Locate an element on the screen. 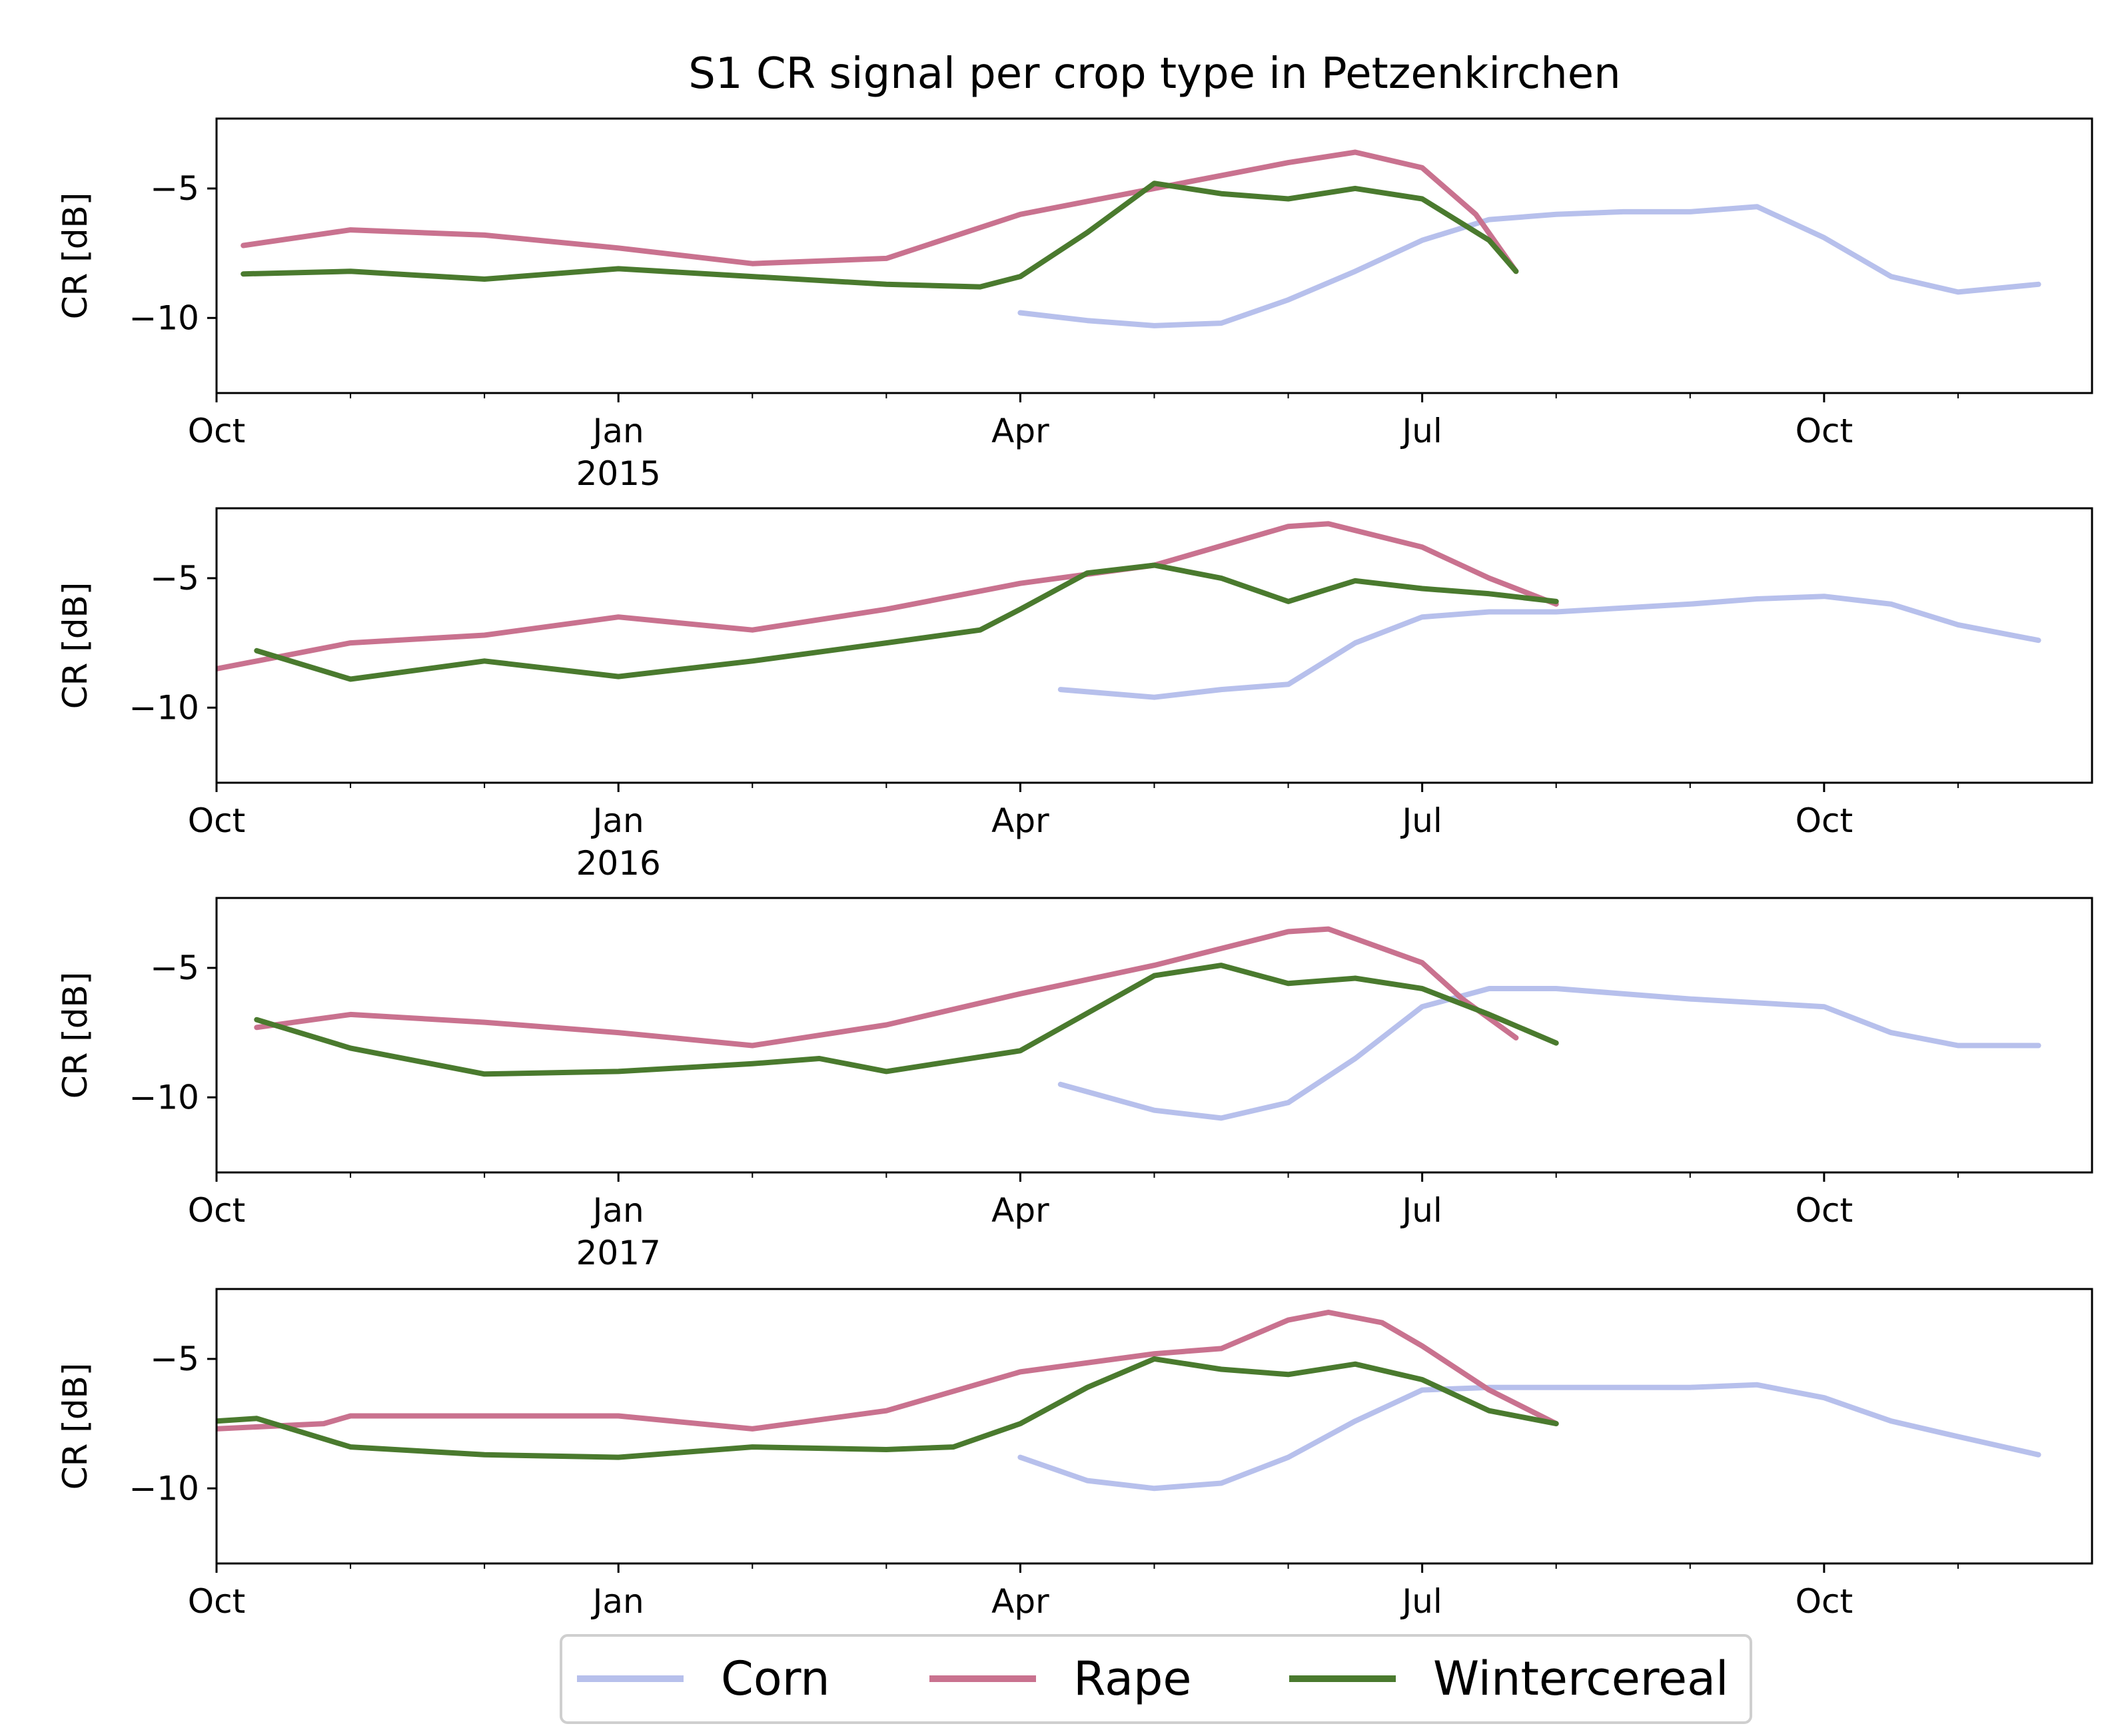 Image resolution: width=2120 pixels, height=1736 pixels. legend-box is located at coordinates (1156, 1679).